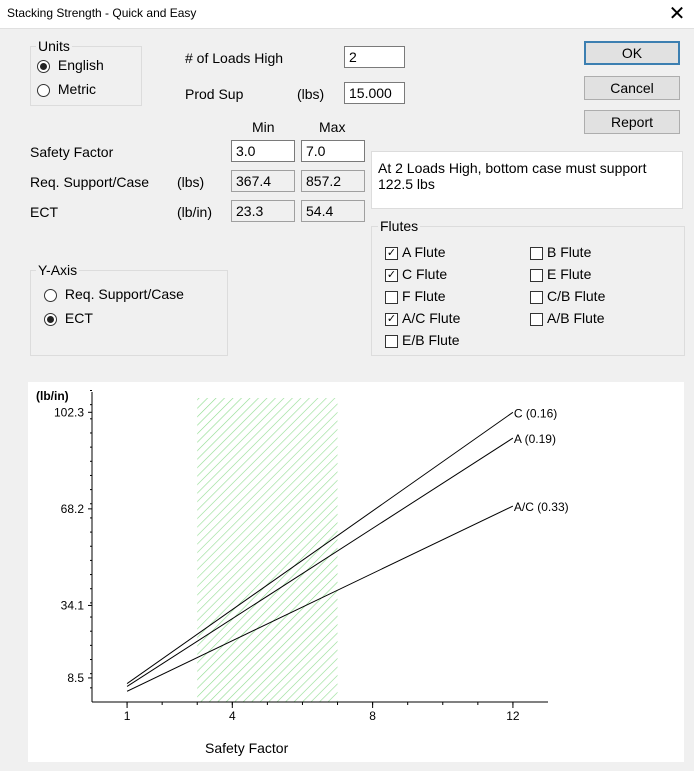 Image resolution: width=694 pixels, height=771 pixels. I want to click on flute-checkbox: A/B Flute, so click(567, 318).